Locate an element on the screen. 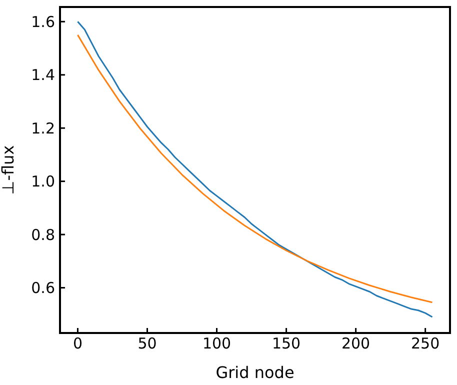 The width and height of the screenshot is (457, 385). y-axis-title: ⊥-flux is located at coordinates (9, 170).